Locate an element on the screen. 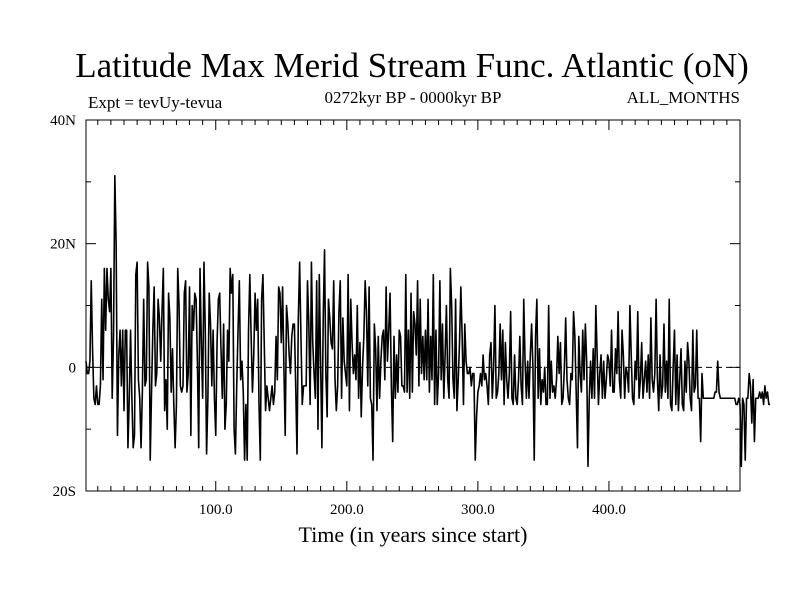 The height and width of the screenshot is (600, 800). y-tick-label: 20N is located at coordinates (63, 245).